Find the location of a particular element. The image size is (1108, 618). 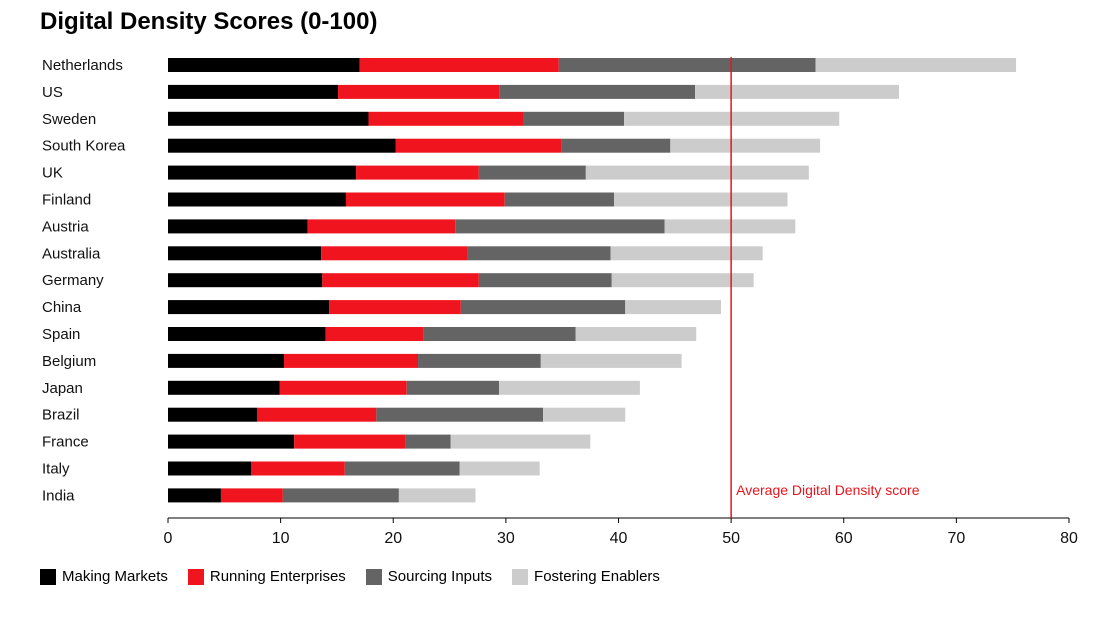

x-axis: 0 10 20 30 40 50 60 70 80 is located at coordinates (621, 532).